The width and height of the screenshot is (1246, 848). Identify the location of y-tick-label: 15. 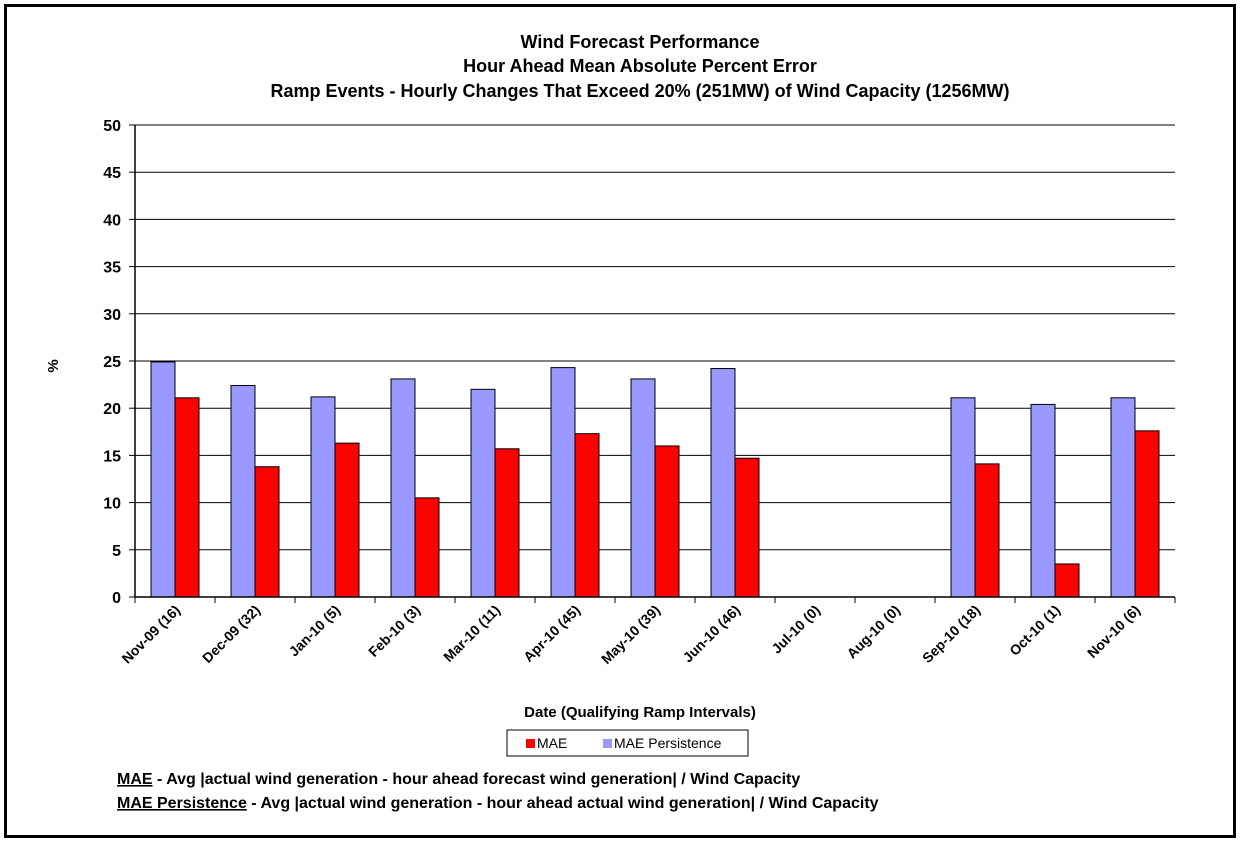
(112, 456).